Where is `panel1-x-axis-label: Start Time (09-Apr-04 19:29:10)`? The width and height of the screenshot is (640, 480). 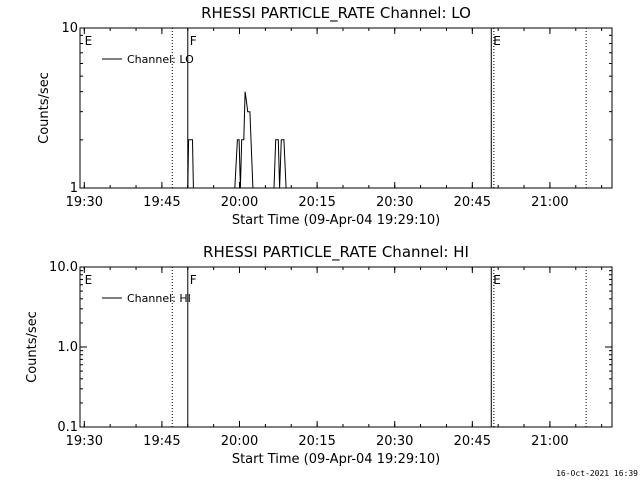
panel1-x-axis-label: Start Time (09-Apr-04 19:29:10) is located at coordinates (336, 220).